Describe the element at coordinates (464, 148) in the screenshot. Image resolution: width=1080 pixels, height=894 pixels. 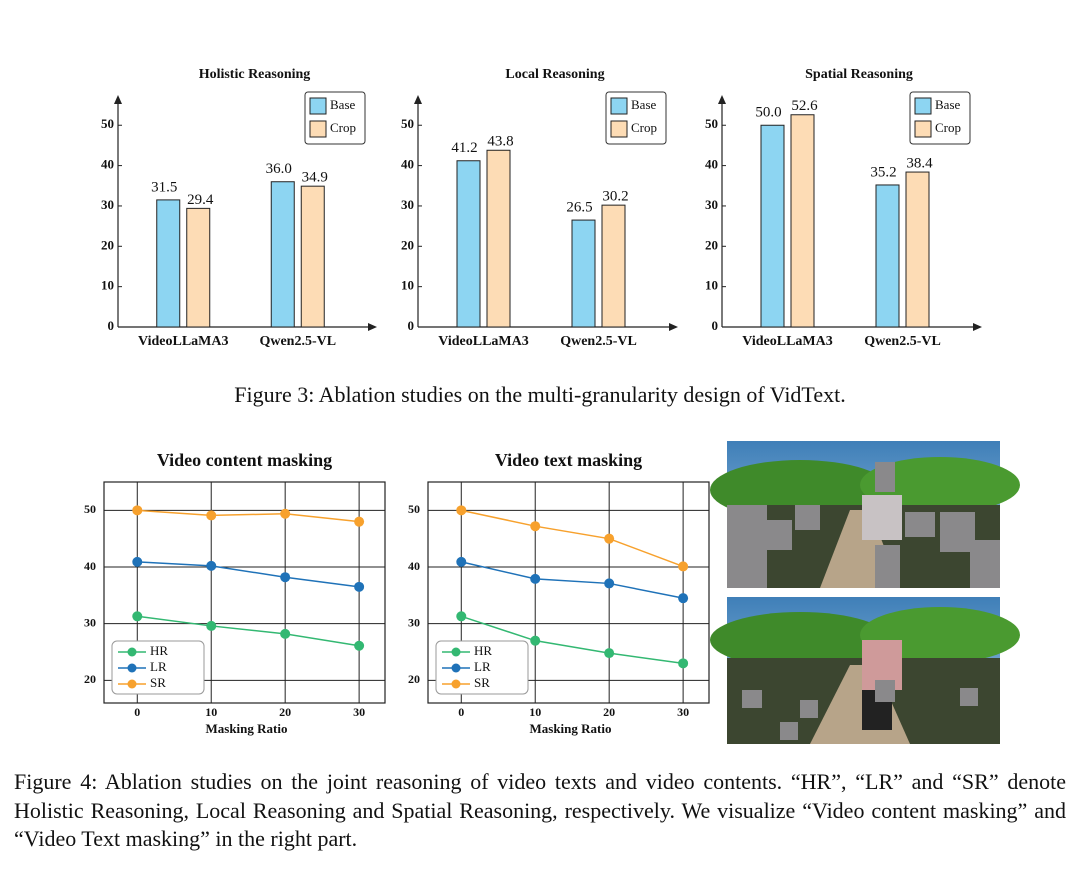
I see `value-label: 41.2` at that location.